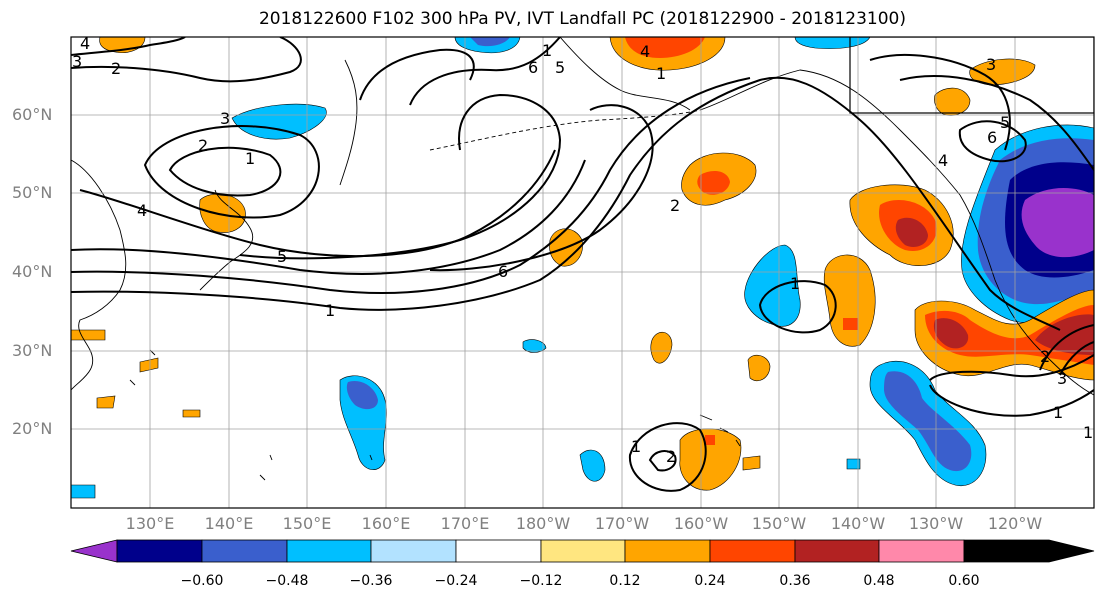 The height and width of the screenshot is (601, 1105). I want to click on coastline-asia, so click(99, 275).